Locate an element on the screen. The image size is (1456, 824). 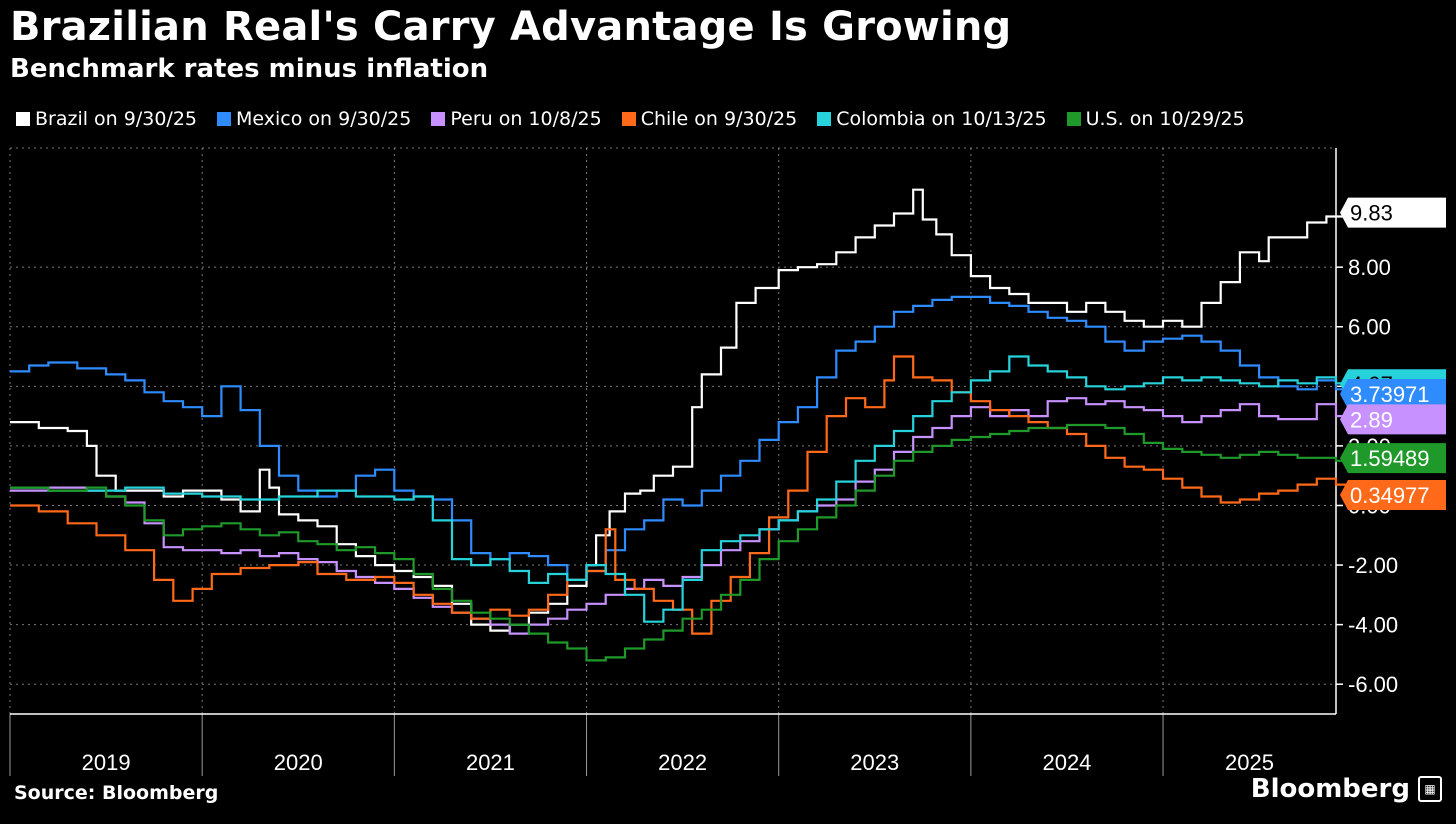
chart-subtitle: Benchmark rates minus inflation is located at coordinates (249, 69).